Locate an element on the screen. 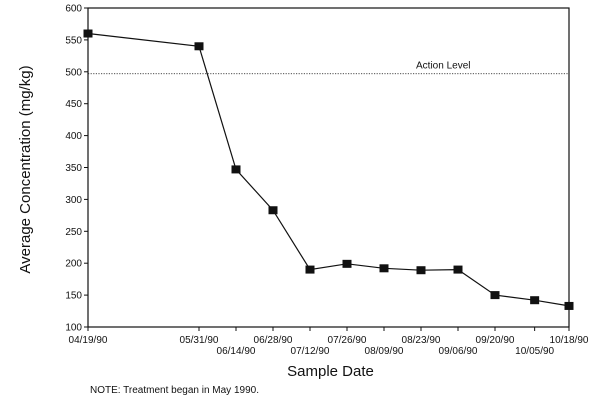 This screenshot has height=409, width=600. y-tick-label: 200 is located at coordinates (73, 264).